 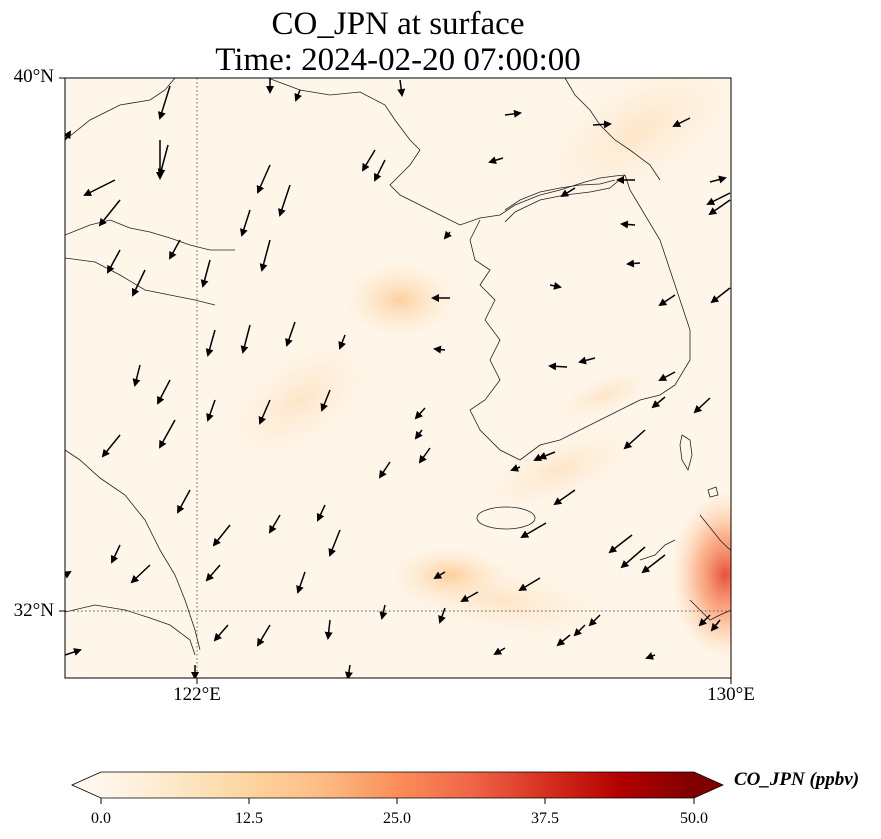 What do you see at coordinates (713, 492) in the screenshot?
I see `iki-island` at bounding box center [713, 492].